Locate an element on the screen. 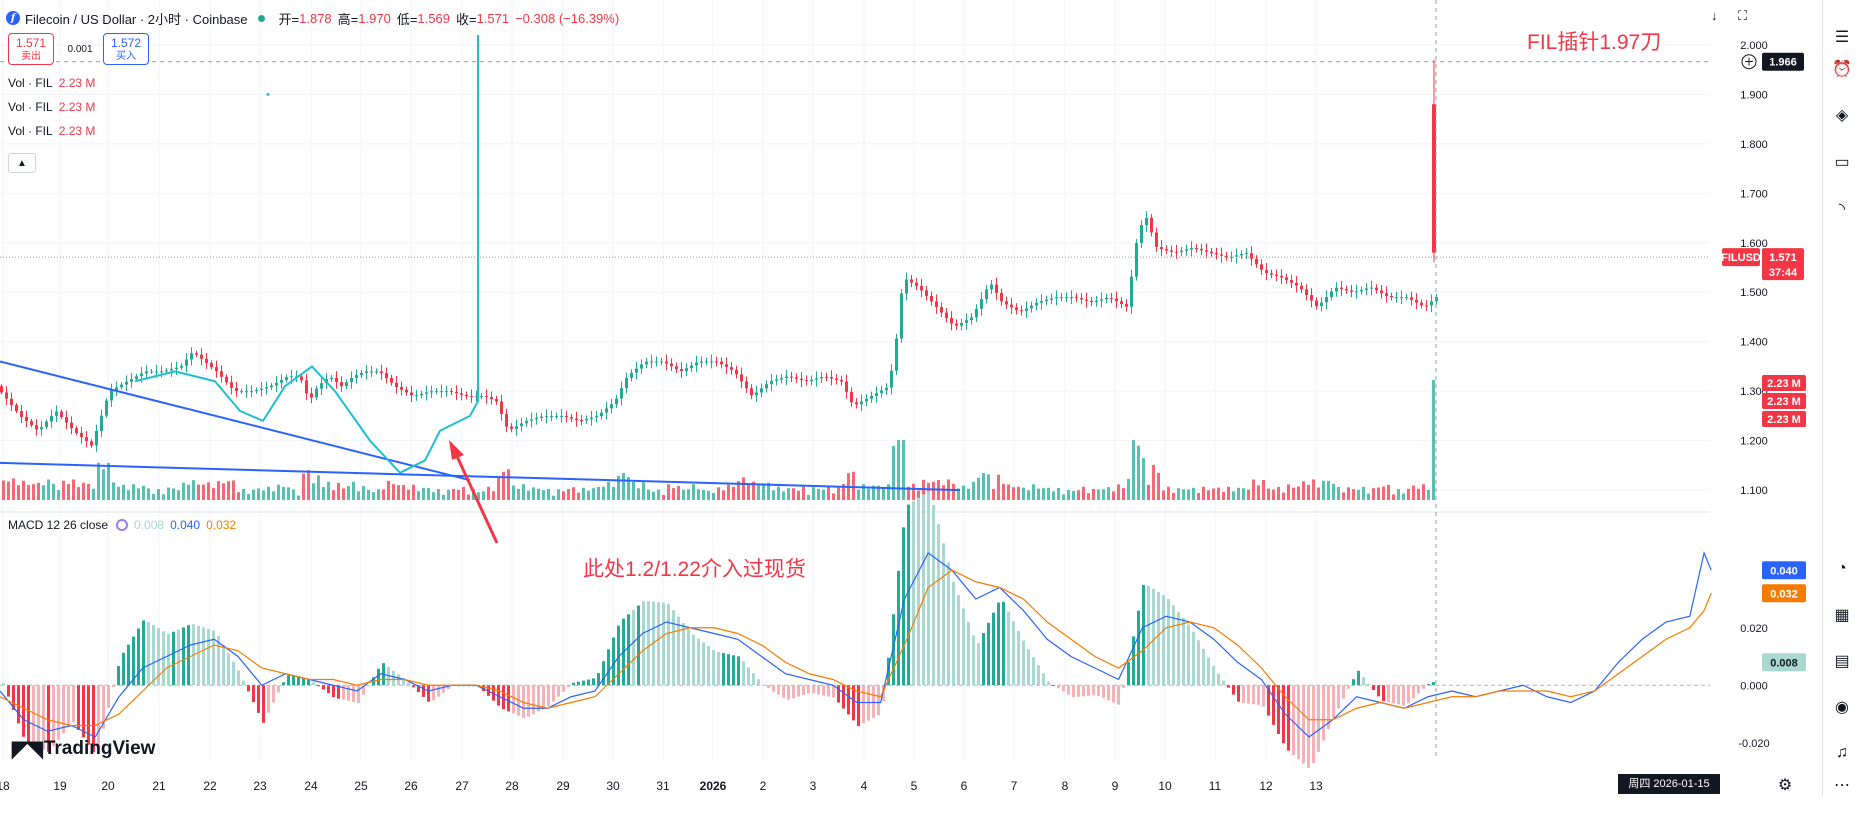 Image resolution: width=1864 pixels, height=814 pixels. watchlist-icon: ☰ is located at coordinates (1842, 37).